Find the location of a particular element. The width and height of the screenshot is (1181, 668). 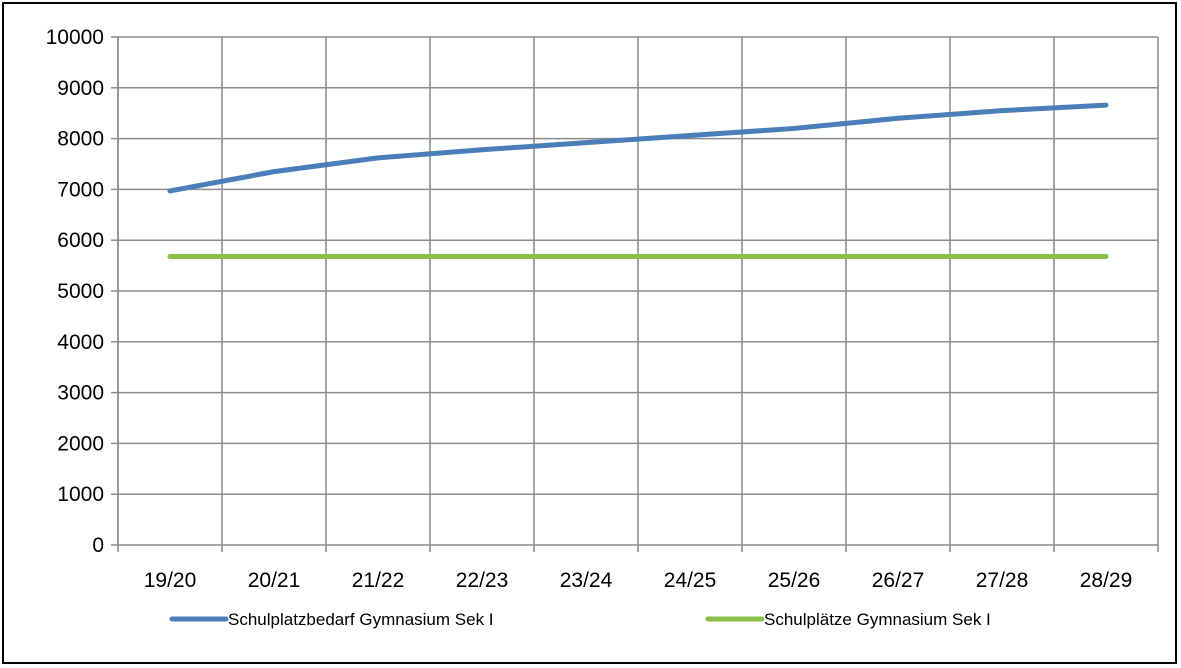

x-tick-label: 21/22 is located at coordinates (378, 580).